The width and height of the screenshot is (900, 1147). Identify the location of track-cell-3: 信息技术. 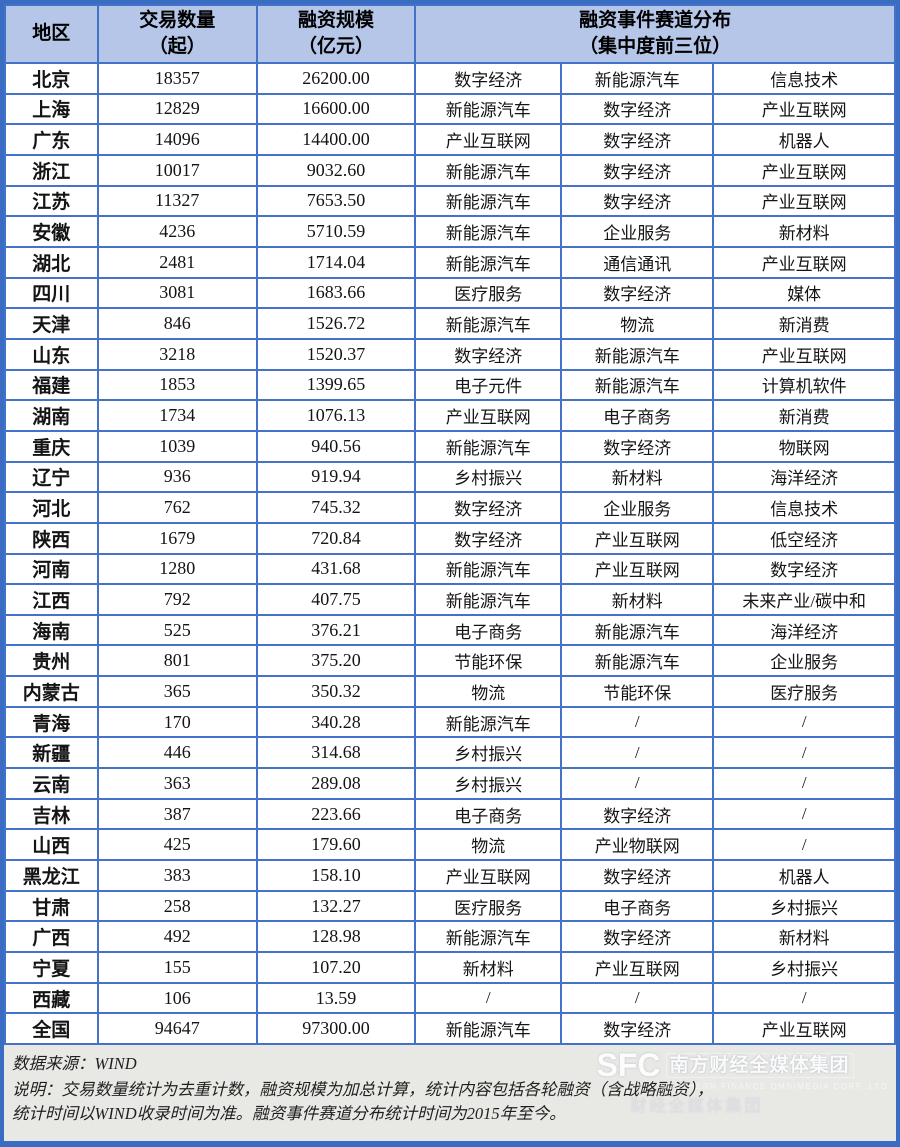
(804, 78).